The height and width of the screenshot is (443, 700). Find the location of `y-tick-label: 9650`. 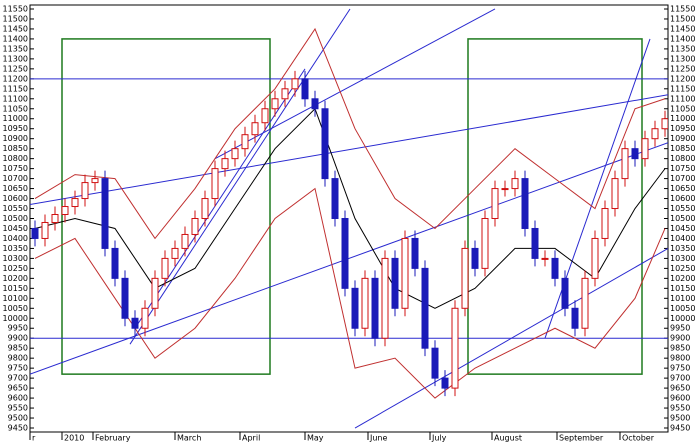

y-tick-label: 9650 is located at coordinates (680, 388).